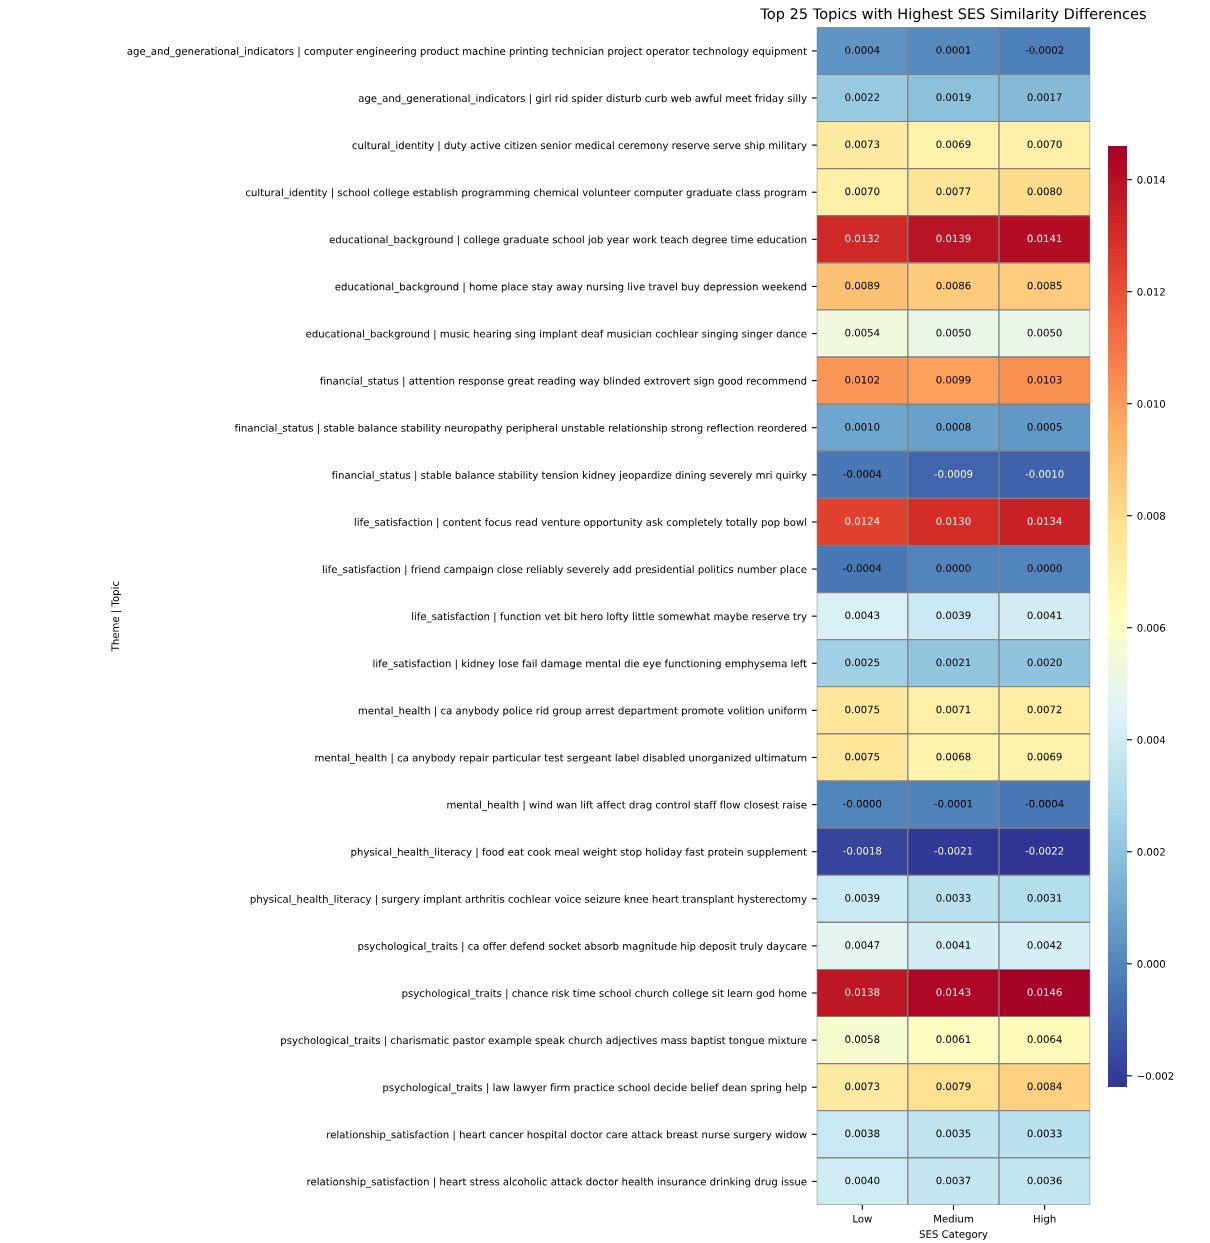  What do you see at coordinates (567, 1135) in the screenshot?
I see `y-tick-label: relationship_satisfaction | heart cancer hospital doctor care attack breast nurse surgery widow` at bounding box center [567, 1135].